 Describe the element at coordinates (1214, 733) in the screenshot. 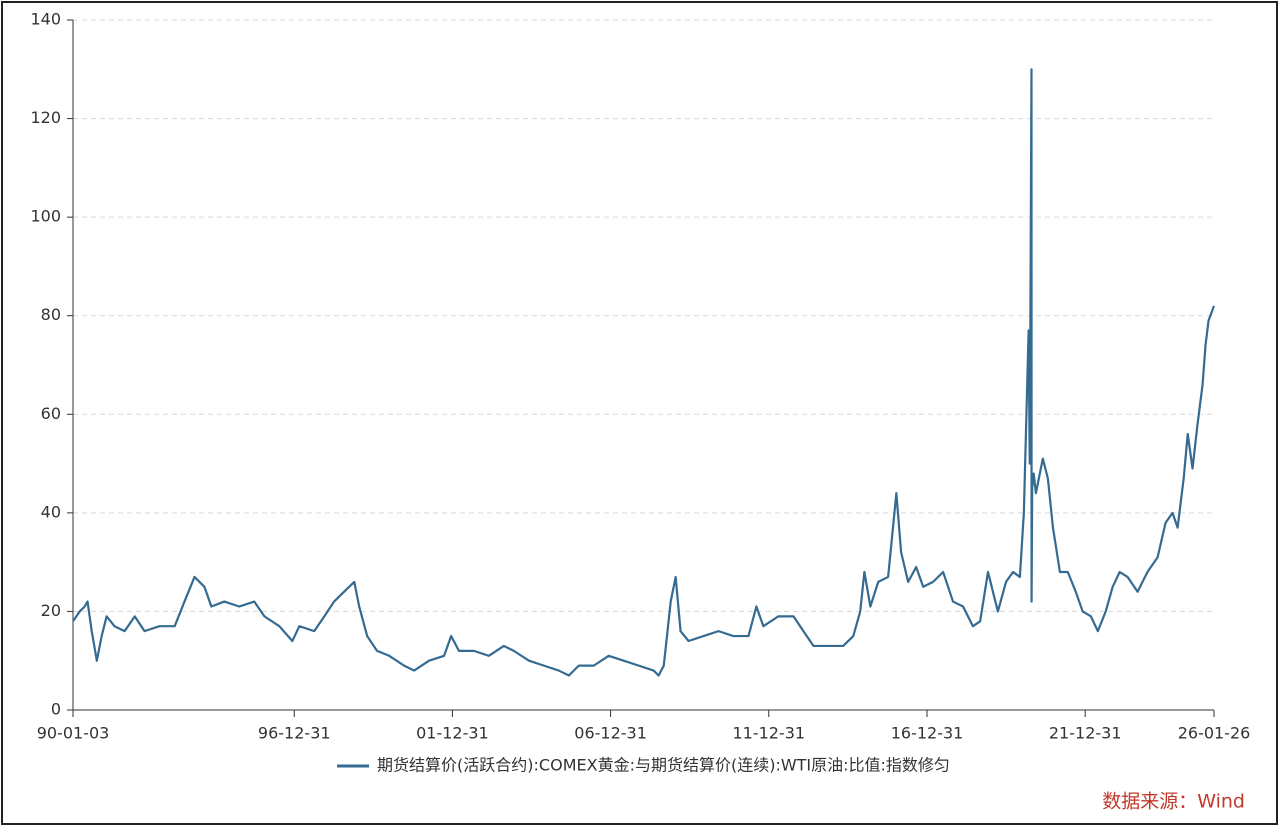

I see `x-tick-label: 26-01-26` at that location.